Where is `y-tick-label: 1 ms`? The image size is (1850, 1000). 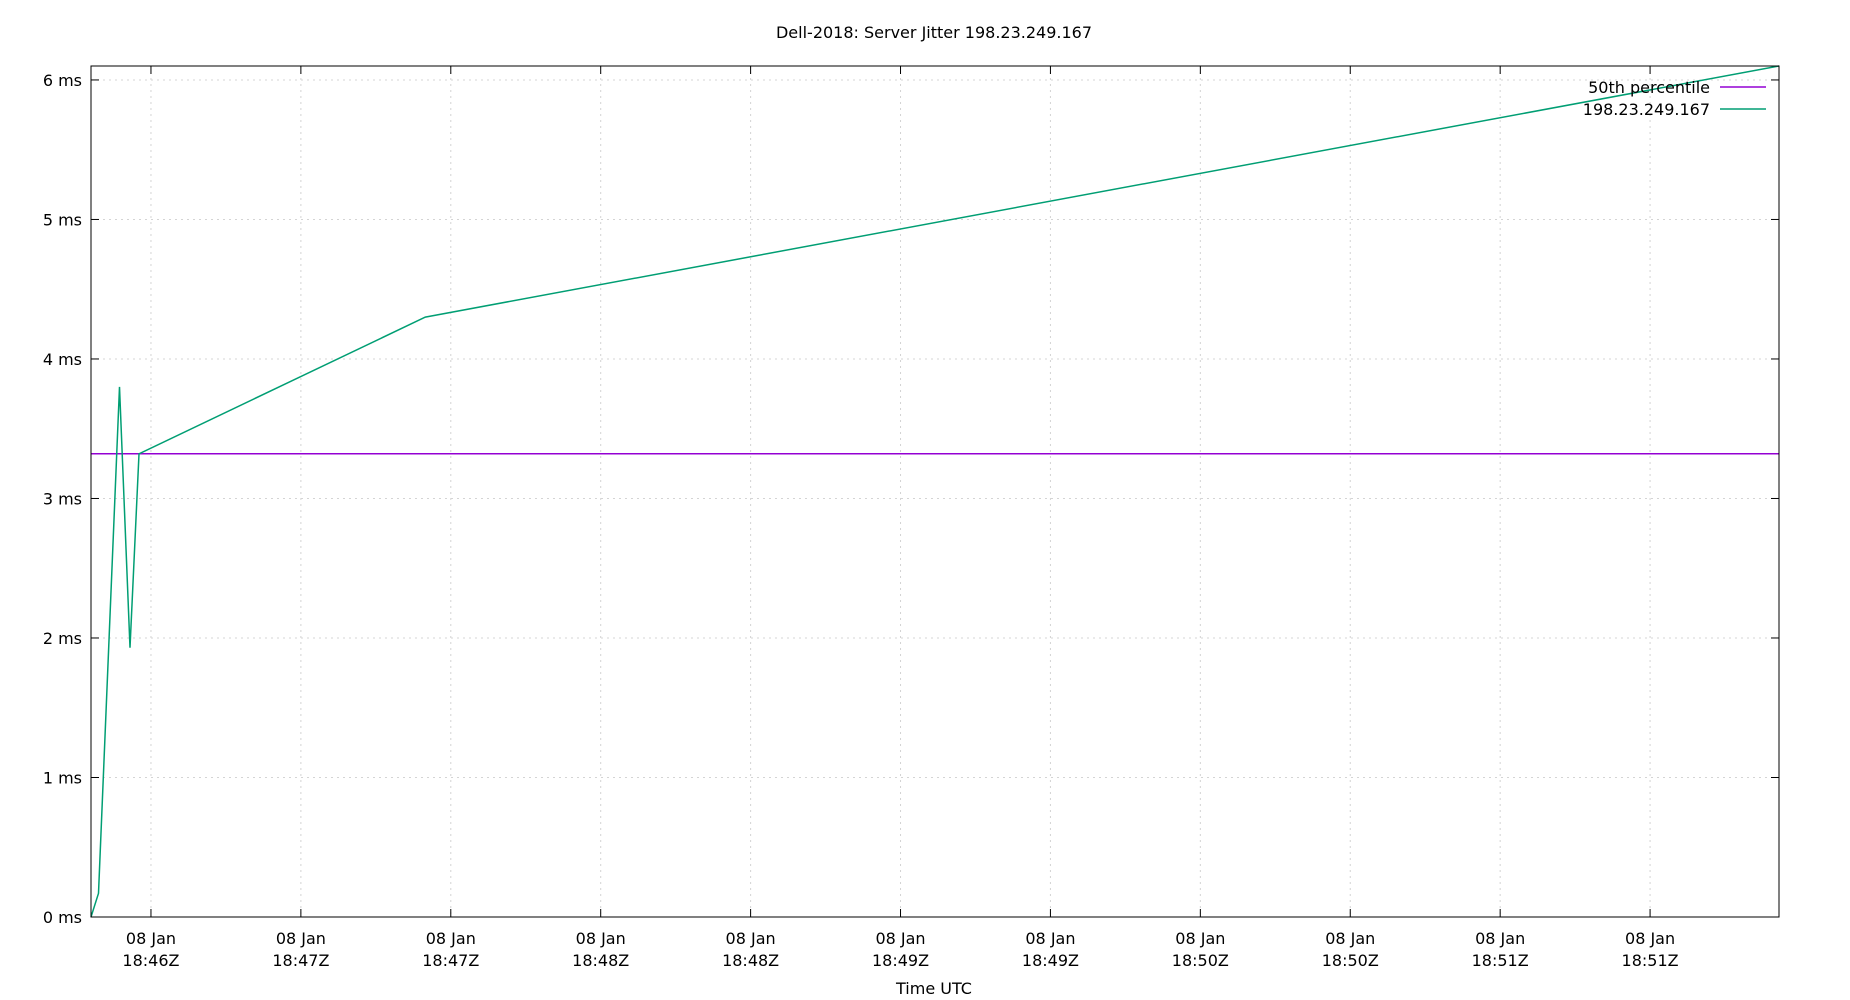 y-tick-label: 1 ms is located at coordinates (62, 777).